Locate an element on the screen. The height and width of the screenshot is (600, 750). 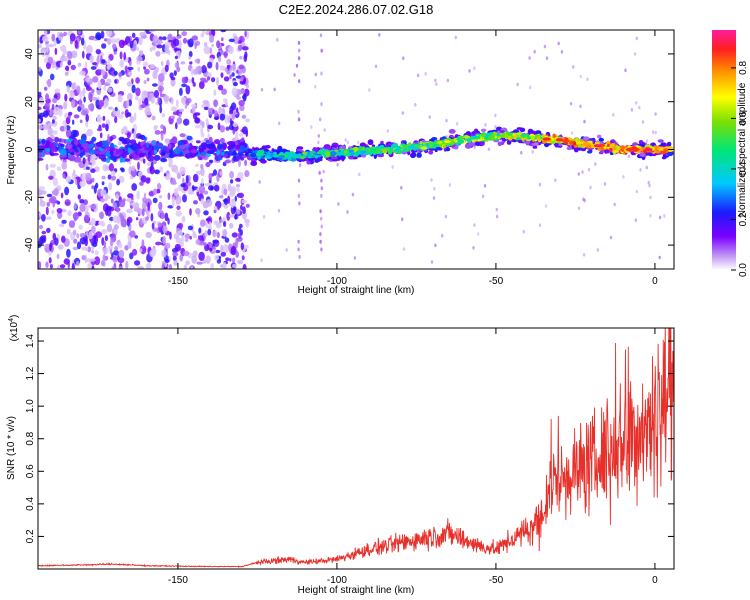
x-tick-label: -150 is located at coordinates (178, 281).